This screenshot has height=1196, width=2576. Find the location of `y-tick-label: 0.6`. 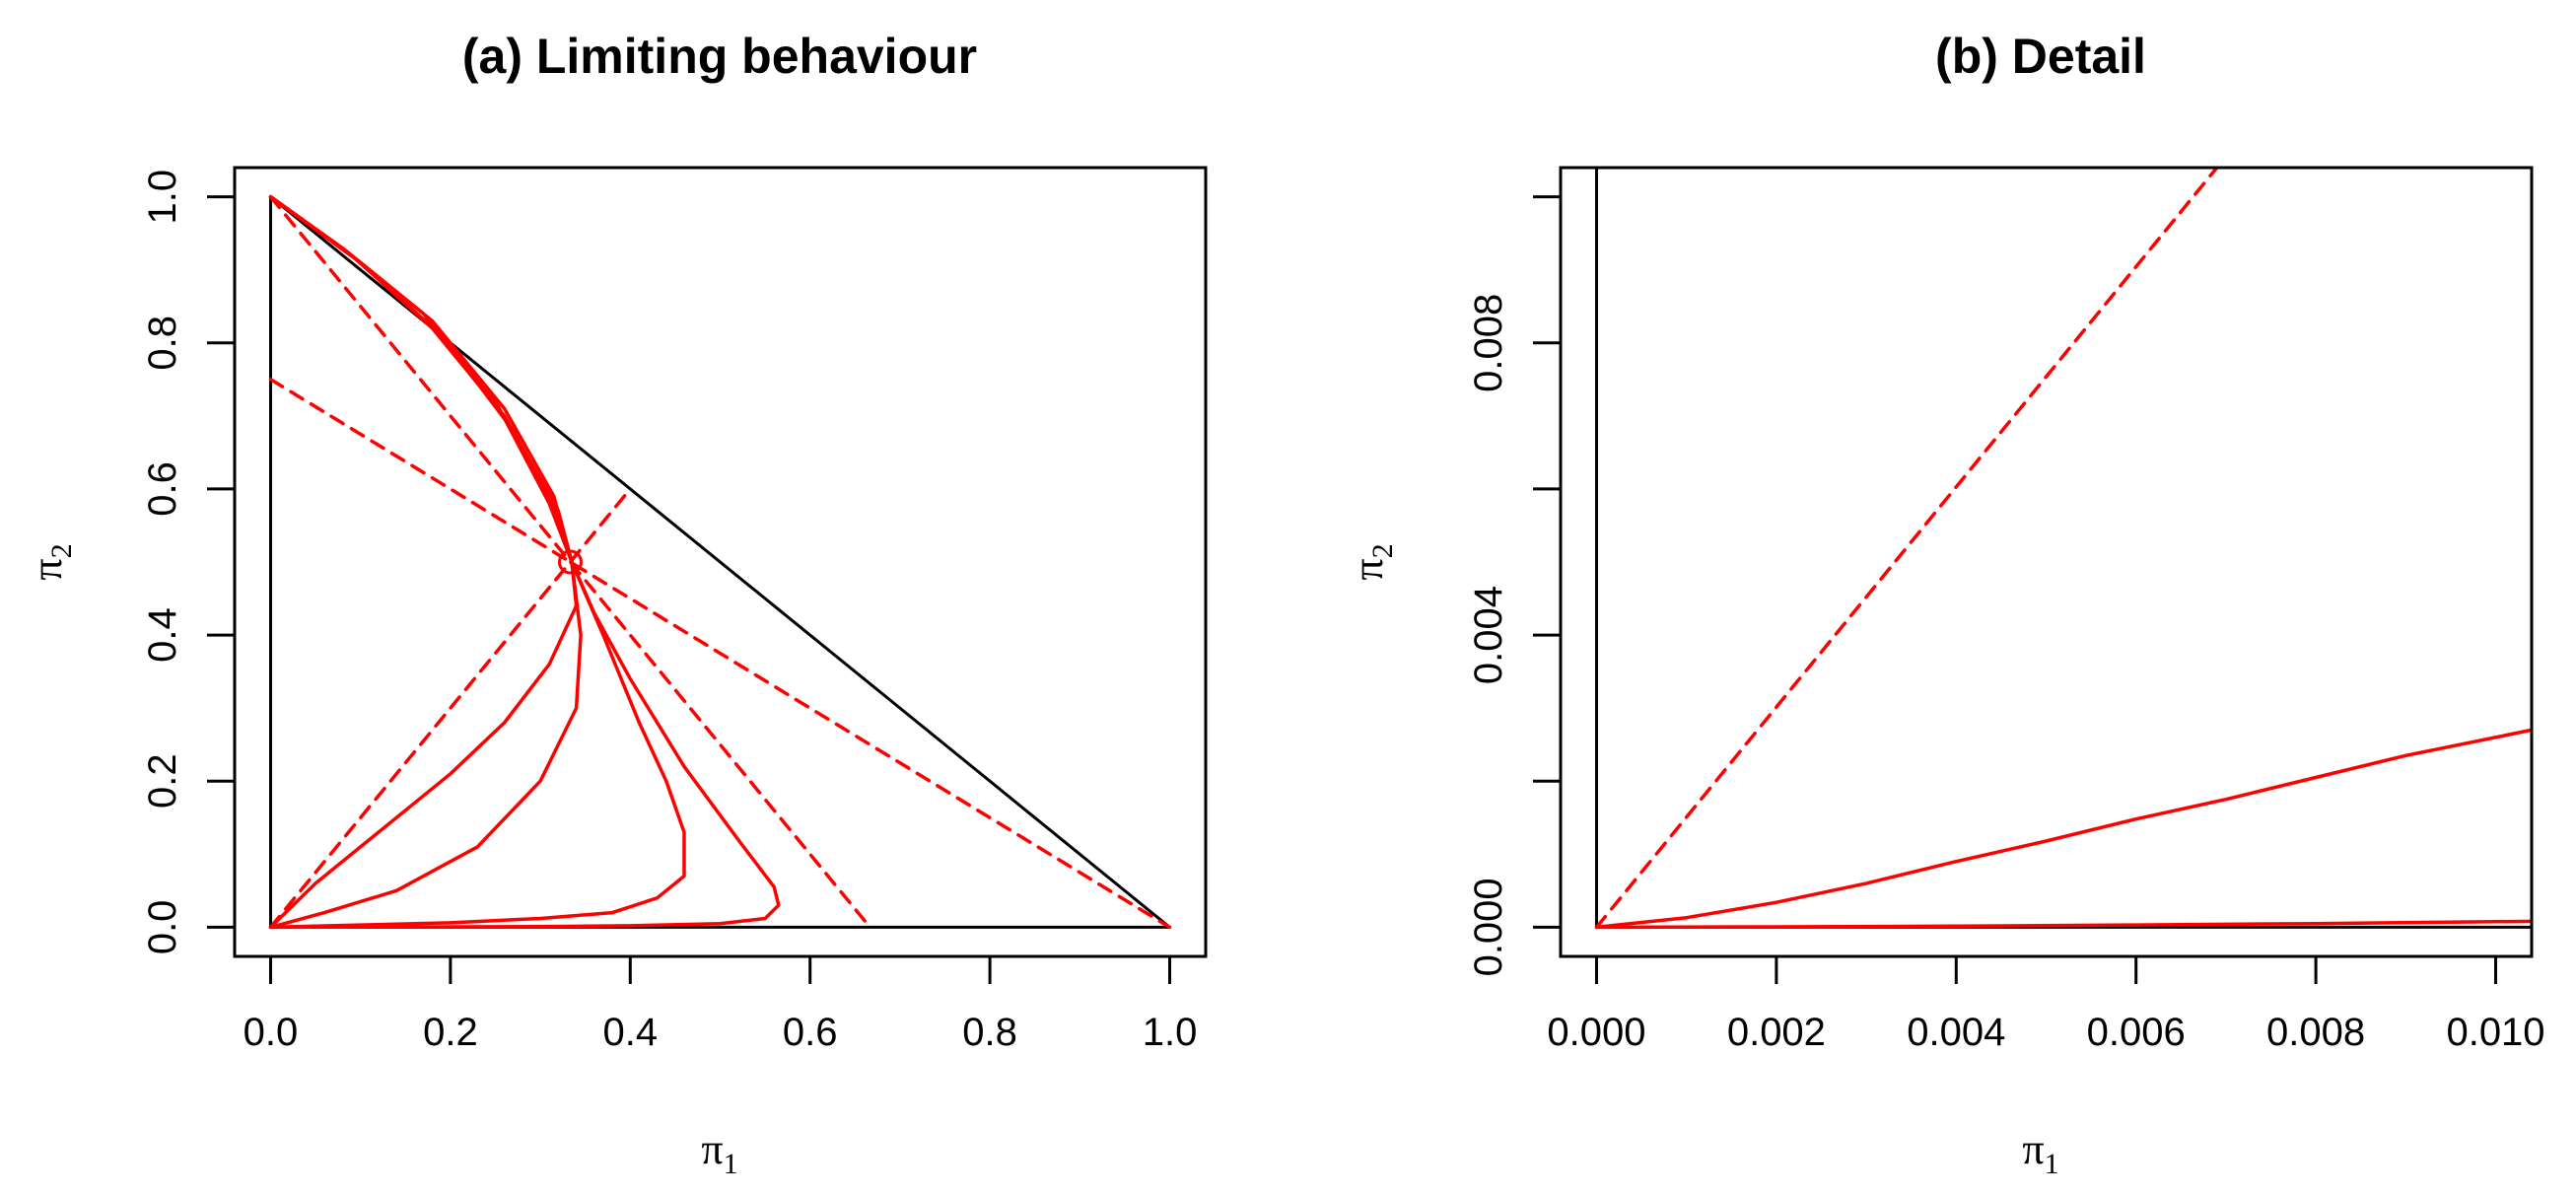

y-tick-label: 0.6 is located at coordinates (163, 489).